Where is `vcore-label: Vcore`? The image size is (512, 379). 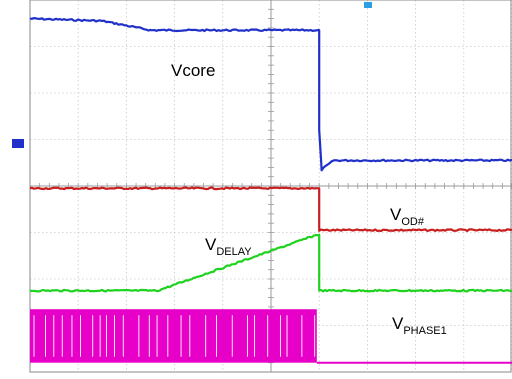
vcore-label: Vcore is located at coordinates (193, 70).